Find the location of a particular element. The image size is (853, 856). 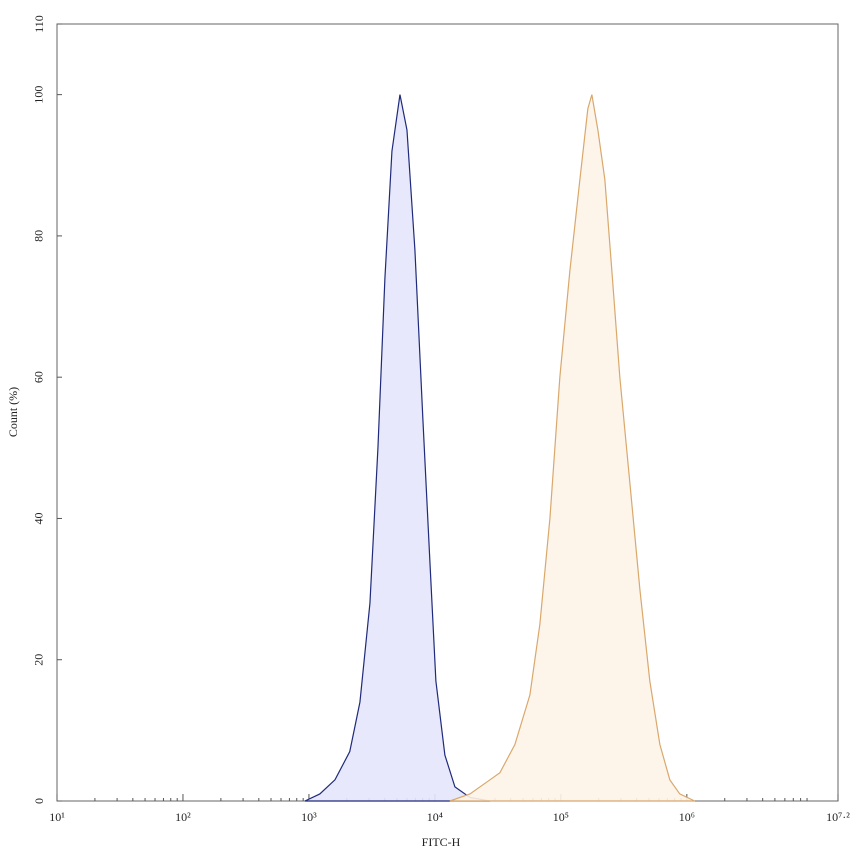

y-tick-label: 80 is located at coordinates (39, 236).